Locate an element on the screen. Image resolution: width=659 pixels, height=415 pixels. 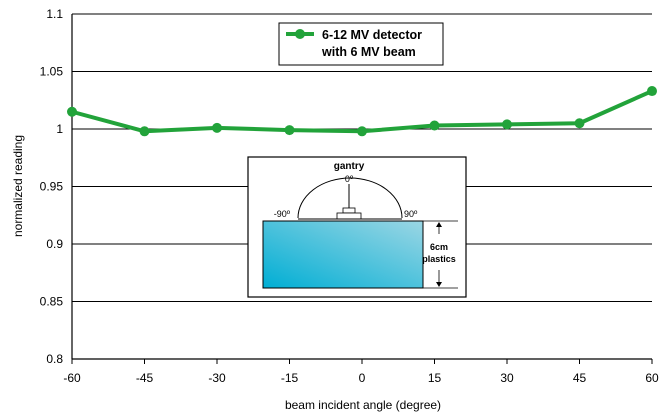
y-tick-labels: 0.8 0.85 0.9 0.95 1 1.05 1.1 is located at coordinates (52, 186).